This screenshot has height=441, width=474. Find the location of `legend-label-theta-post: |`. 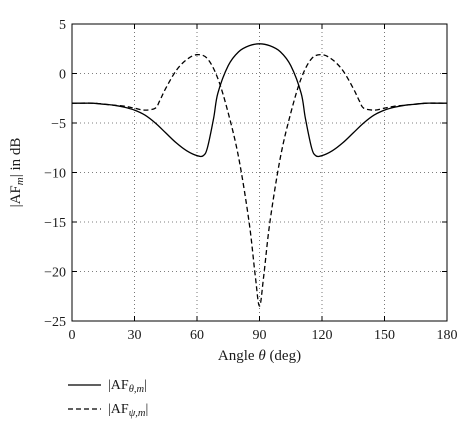

legend-label-theta-post: | is located at coordinates (145, 385).